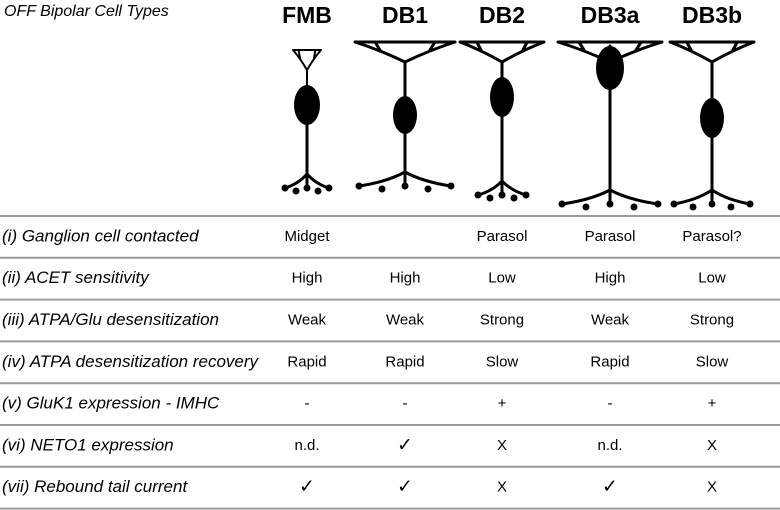  I want to click on column-header: DB3a, so click(610, 15).